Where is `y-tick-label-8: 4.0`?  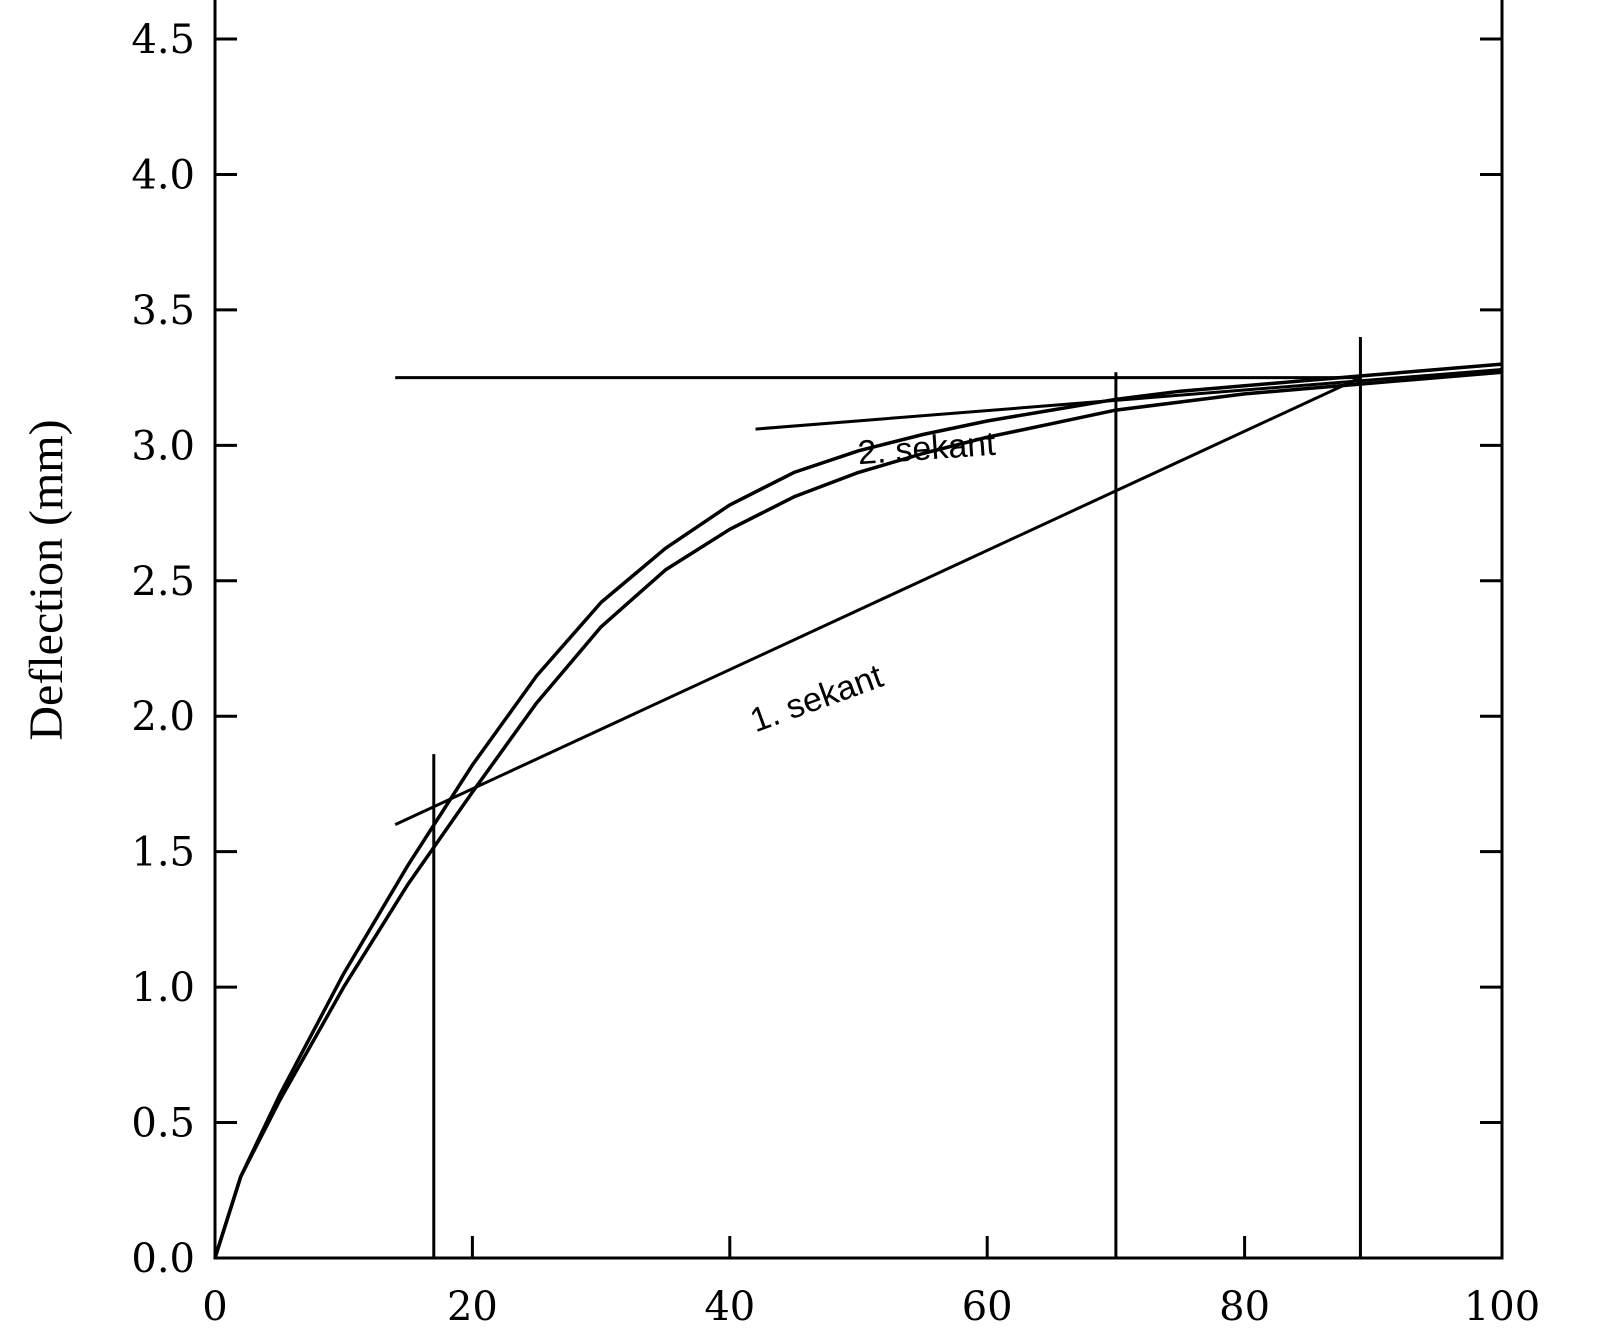
y-tick-label-8: 4.0 is located at coordinates (163, 175).